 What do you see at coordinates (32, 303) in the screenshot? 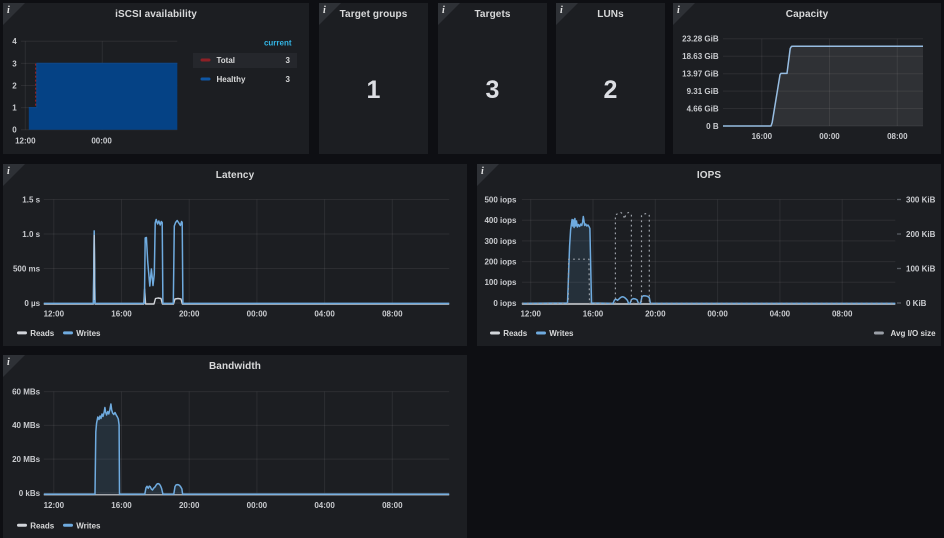
I see `svg-text: 0 µs` at bounding box center [32, 303].